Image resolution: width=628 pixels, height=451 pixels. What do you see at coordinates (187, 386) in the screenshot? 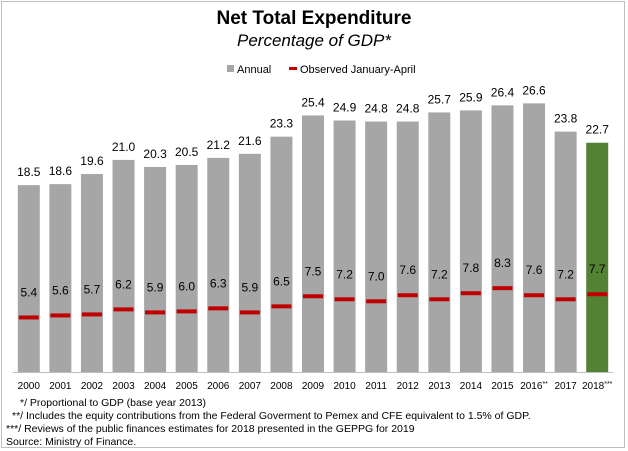
I see `x-tick-2005: 2005` at bounding box center [187, 386].